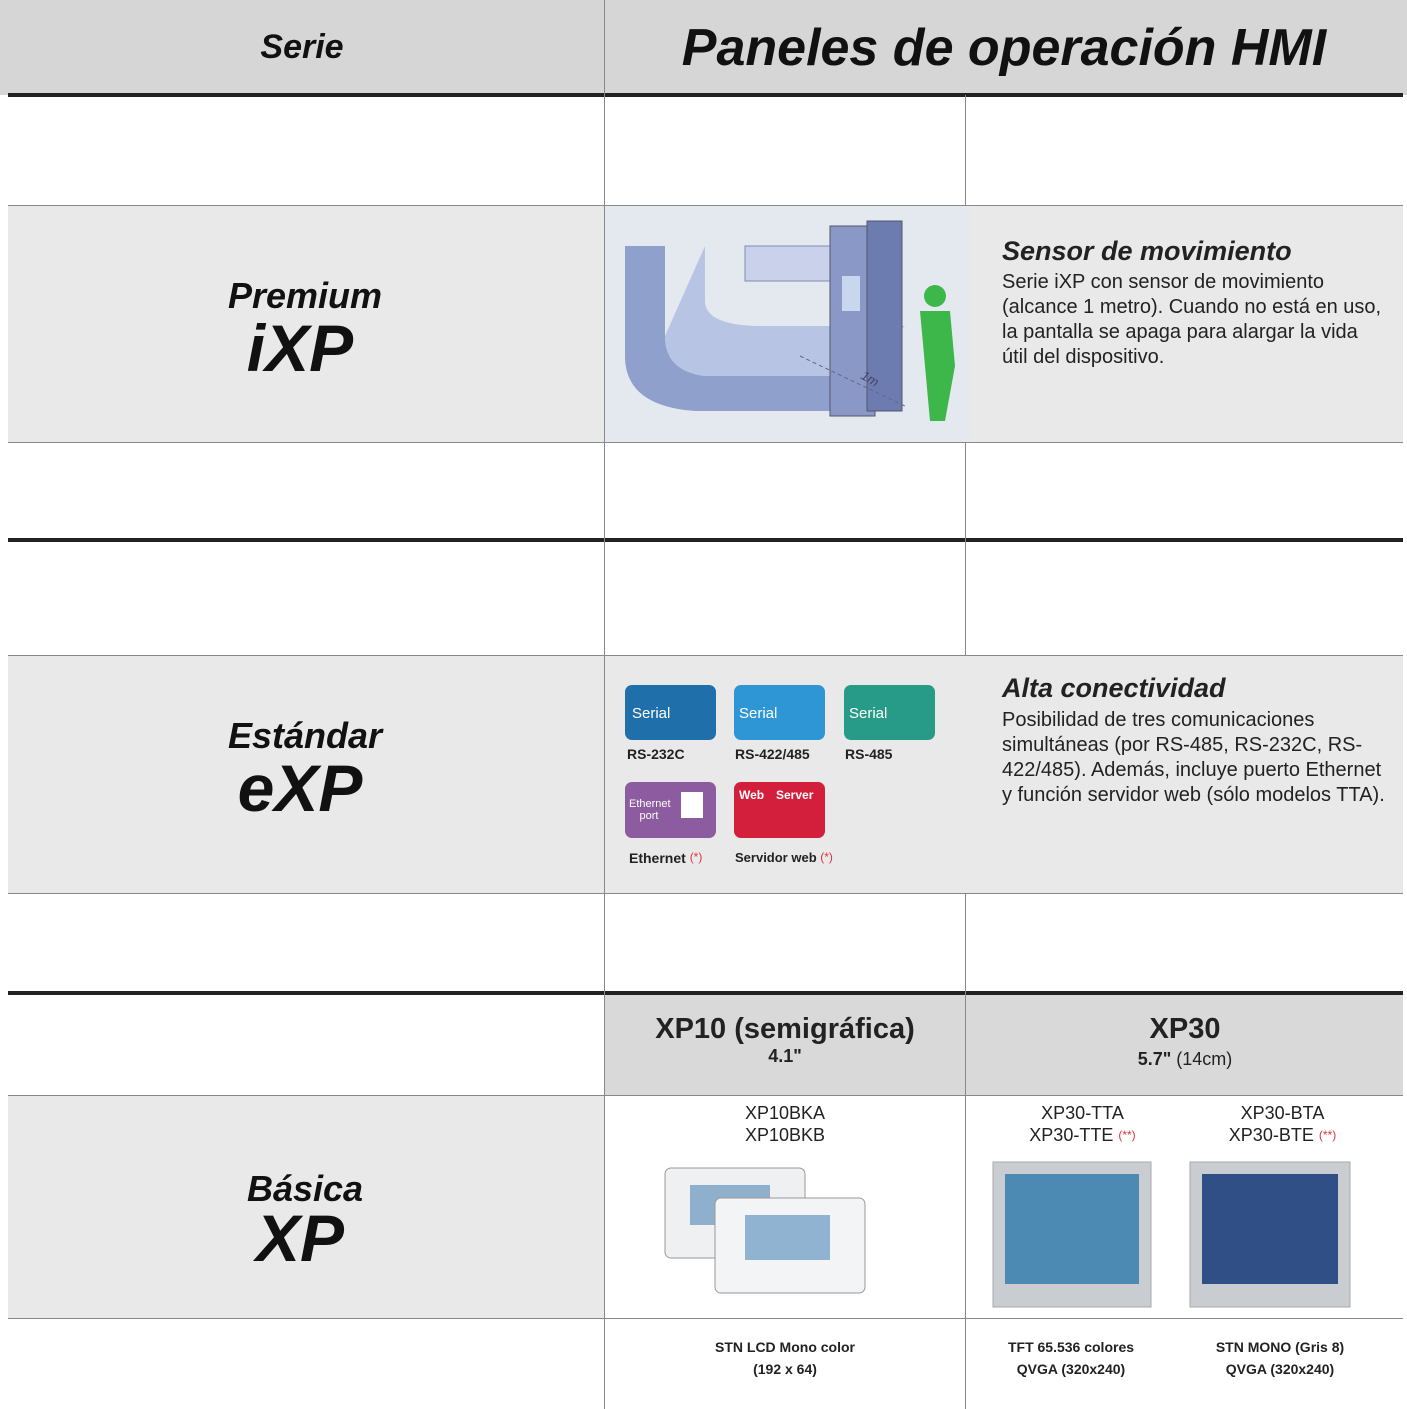  Describe the element at coordinates (785, 1358) in the screenshot. I see `spec: STN LCD Mono color (192 x 64)` at that location.